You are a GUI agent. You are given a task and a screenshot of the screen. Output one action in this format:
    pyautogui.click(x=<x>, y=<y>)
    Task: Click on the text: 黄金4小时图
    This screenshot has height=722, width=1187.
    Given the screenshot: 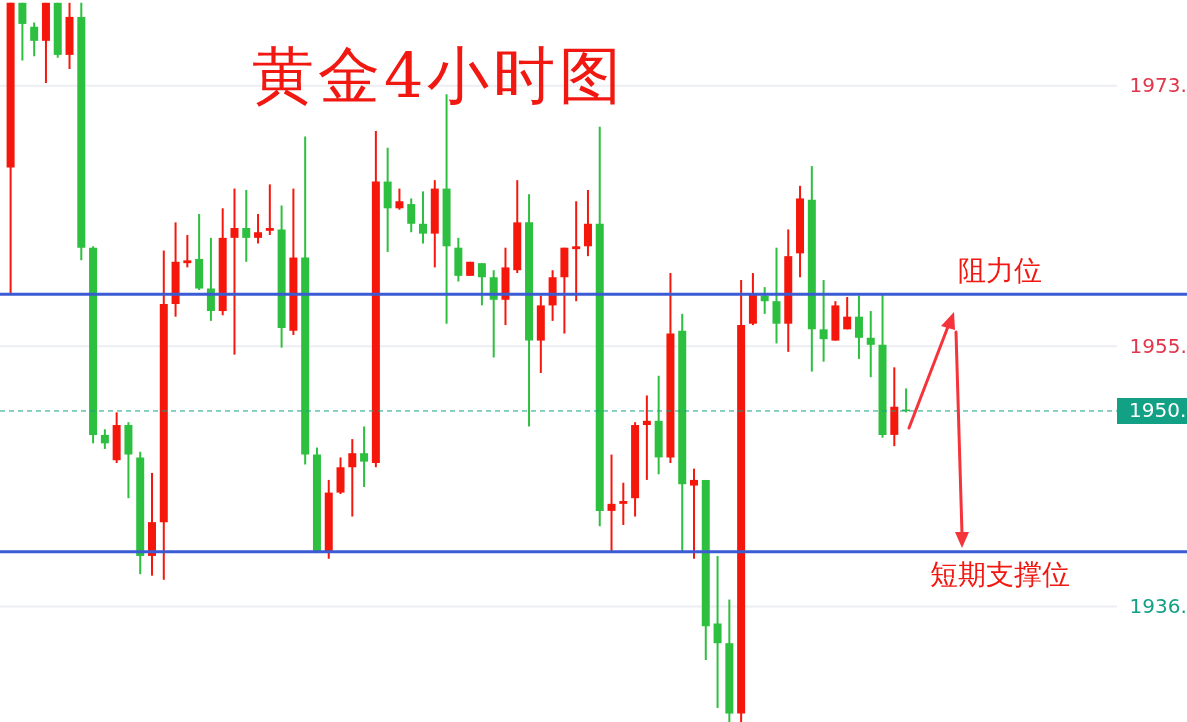 What is the action you would take?
    pyautogui.click(x=439, y=76)
    